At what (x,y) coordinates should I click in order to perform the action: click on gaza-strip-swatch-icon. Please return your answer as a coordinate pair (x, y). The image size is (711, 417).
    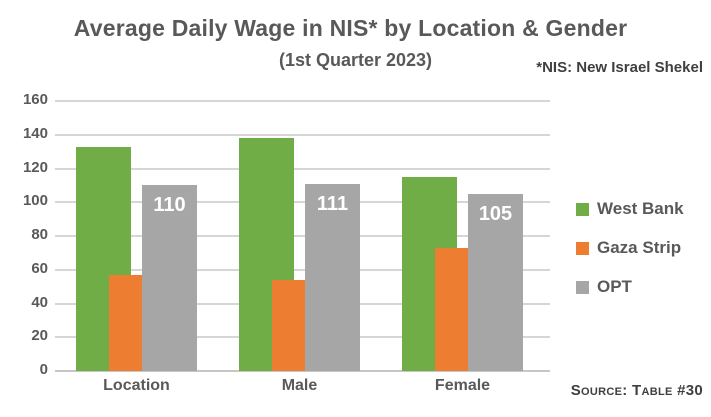
    Looking at the image, I should click on (582, 248).